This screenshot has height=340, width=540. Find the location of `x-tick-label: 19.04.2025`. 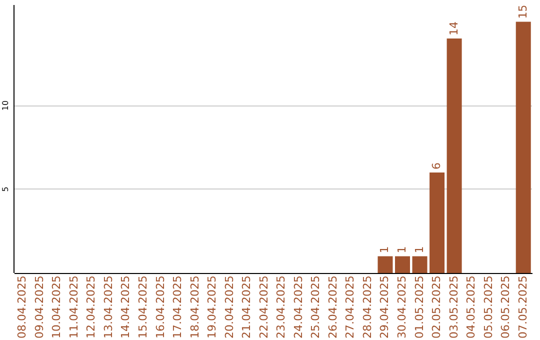

x-tick-label: 19.04.2025 is located at coordinates (212, 307).